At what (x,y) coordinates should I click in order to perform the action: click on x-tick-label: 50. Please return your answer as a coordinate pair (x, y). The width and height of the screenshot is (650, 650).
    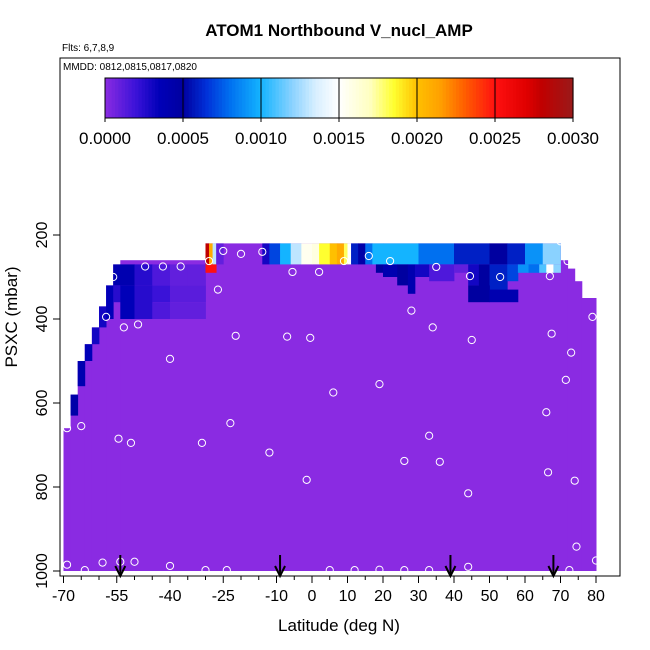
    Looking at the image, I should click on (490, 596).